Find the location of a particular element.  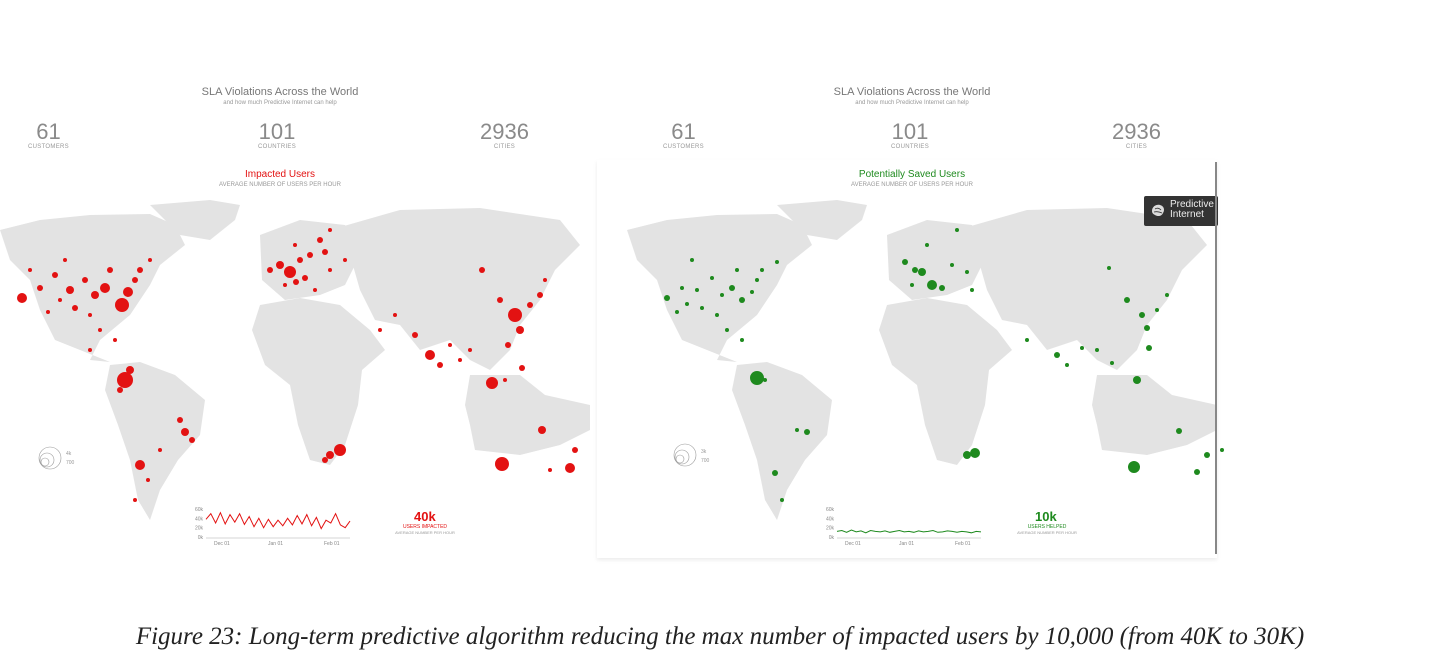

stat-label: CUSTOMERS is located at coordinates (683, 147).